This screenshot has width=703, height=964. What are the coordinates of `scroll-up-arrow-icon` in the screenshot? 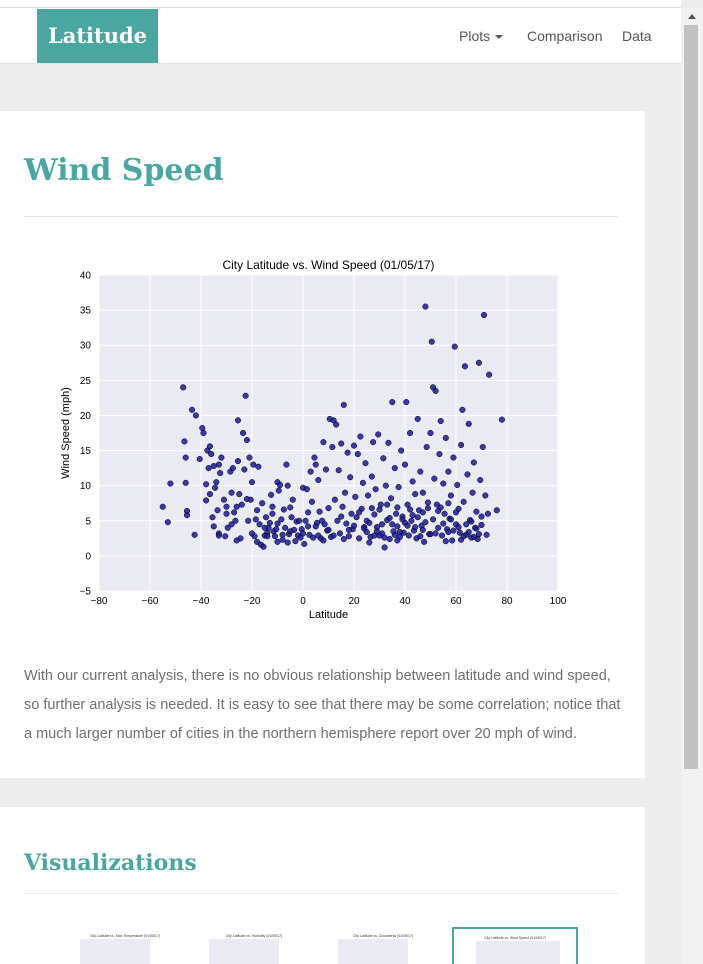 It's located at (692, 16).